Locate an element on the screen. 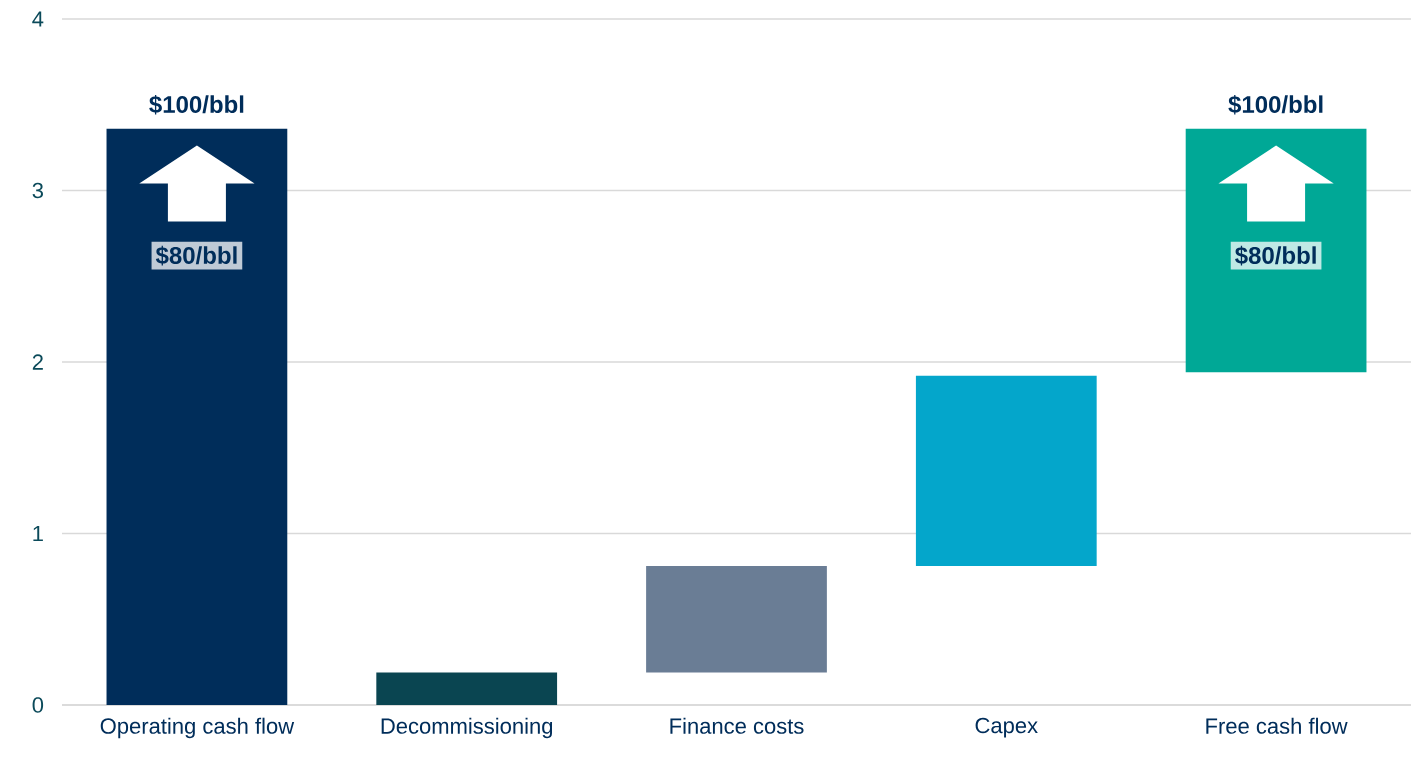 The image size is (1411, 763). y-tick-label: 1 is located at coordinates (38, 533).